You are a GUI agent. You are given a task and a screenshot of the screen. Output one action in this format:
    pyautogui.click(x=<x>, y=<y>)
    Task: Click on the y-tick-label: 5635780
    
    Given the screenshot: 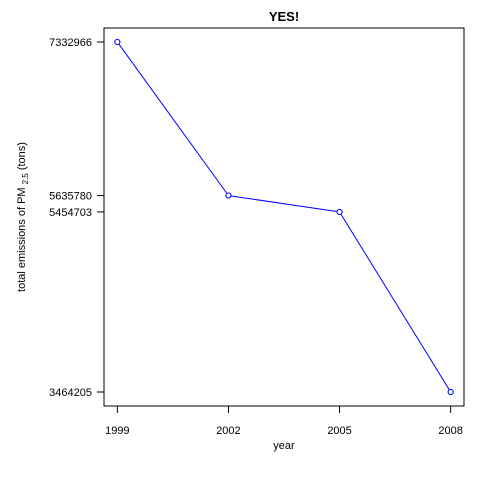 What is the action you would take?
    pyautogui.click(x=70, y=197)
    